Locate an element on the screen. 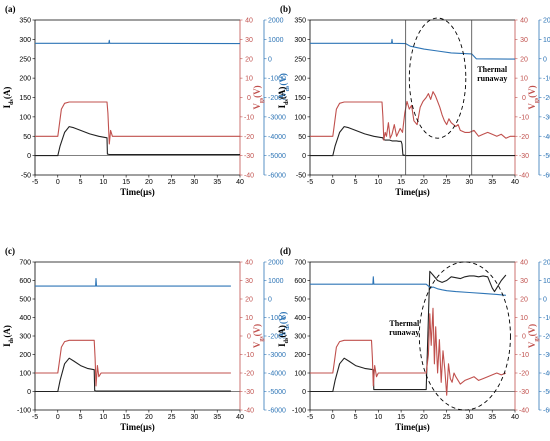  x-tick-label: 10 is located at coordinates (378, 417).